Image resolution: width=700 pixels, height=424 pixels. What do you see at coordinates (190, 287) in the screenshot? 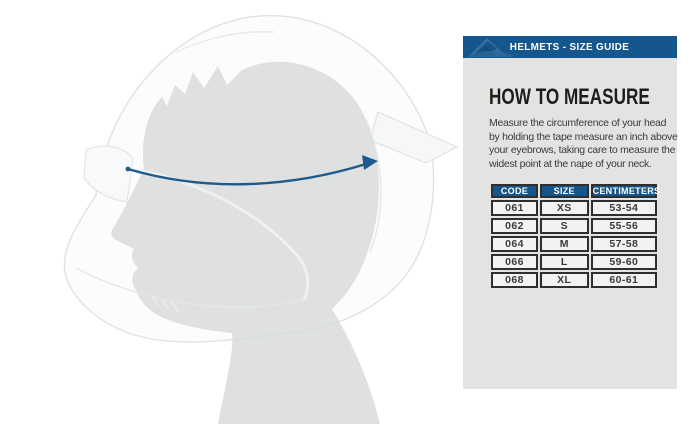
I see `chin-bar-seam-line` at bounding box center [190, 287].